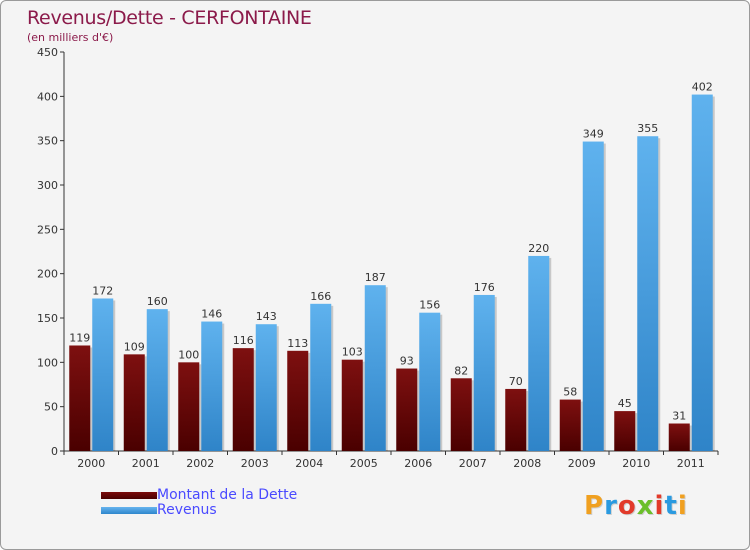 This screenshot has width=750, height=550. I want to click on logo-letter: t, so click(671, 506).